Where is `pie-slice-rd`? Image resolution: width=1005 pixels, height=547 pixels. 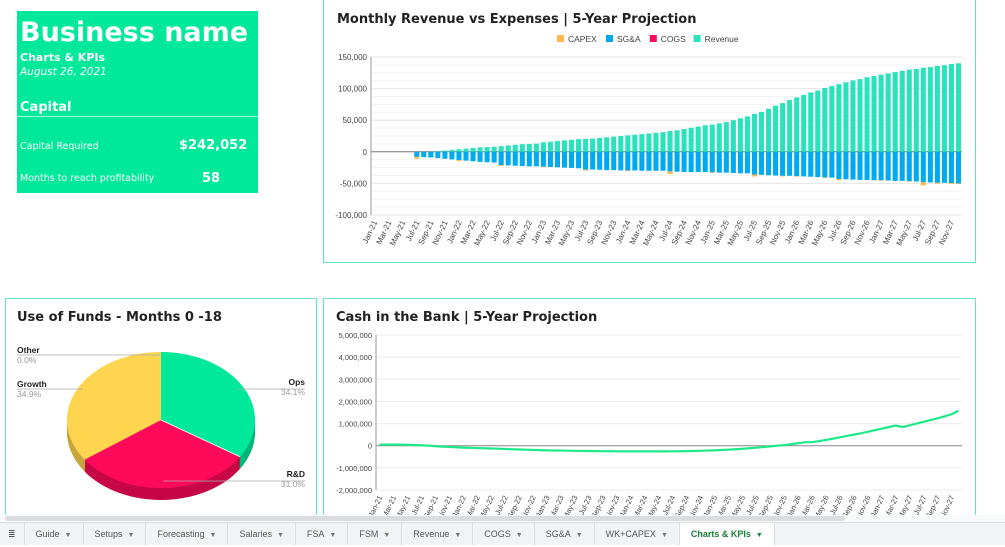
pie-slice-rd is located at coordinates (162, 454).